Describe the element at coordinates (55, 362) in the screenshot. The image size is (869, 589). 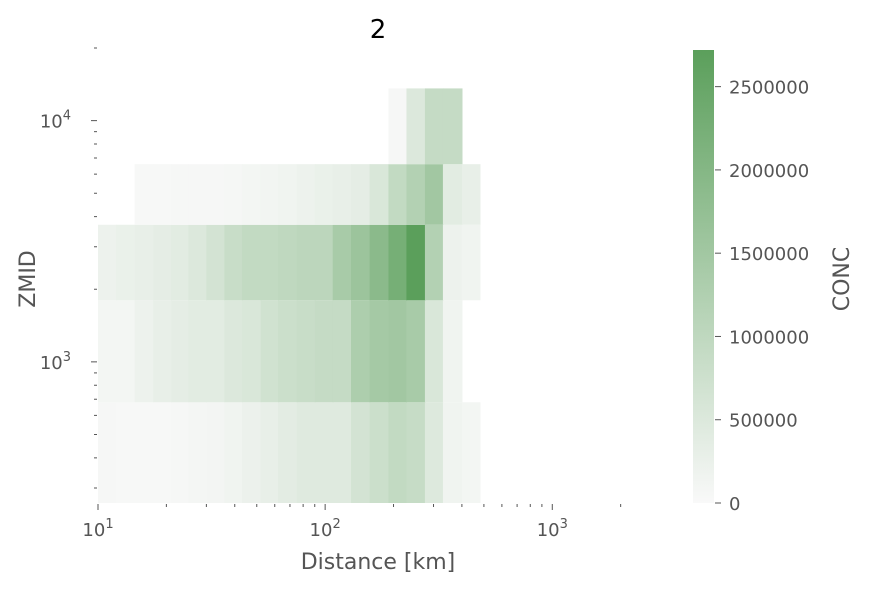
I see `y-tick-label: 10³` at that location.